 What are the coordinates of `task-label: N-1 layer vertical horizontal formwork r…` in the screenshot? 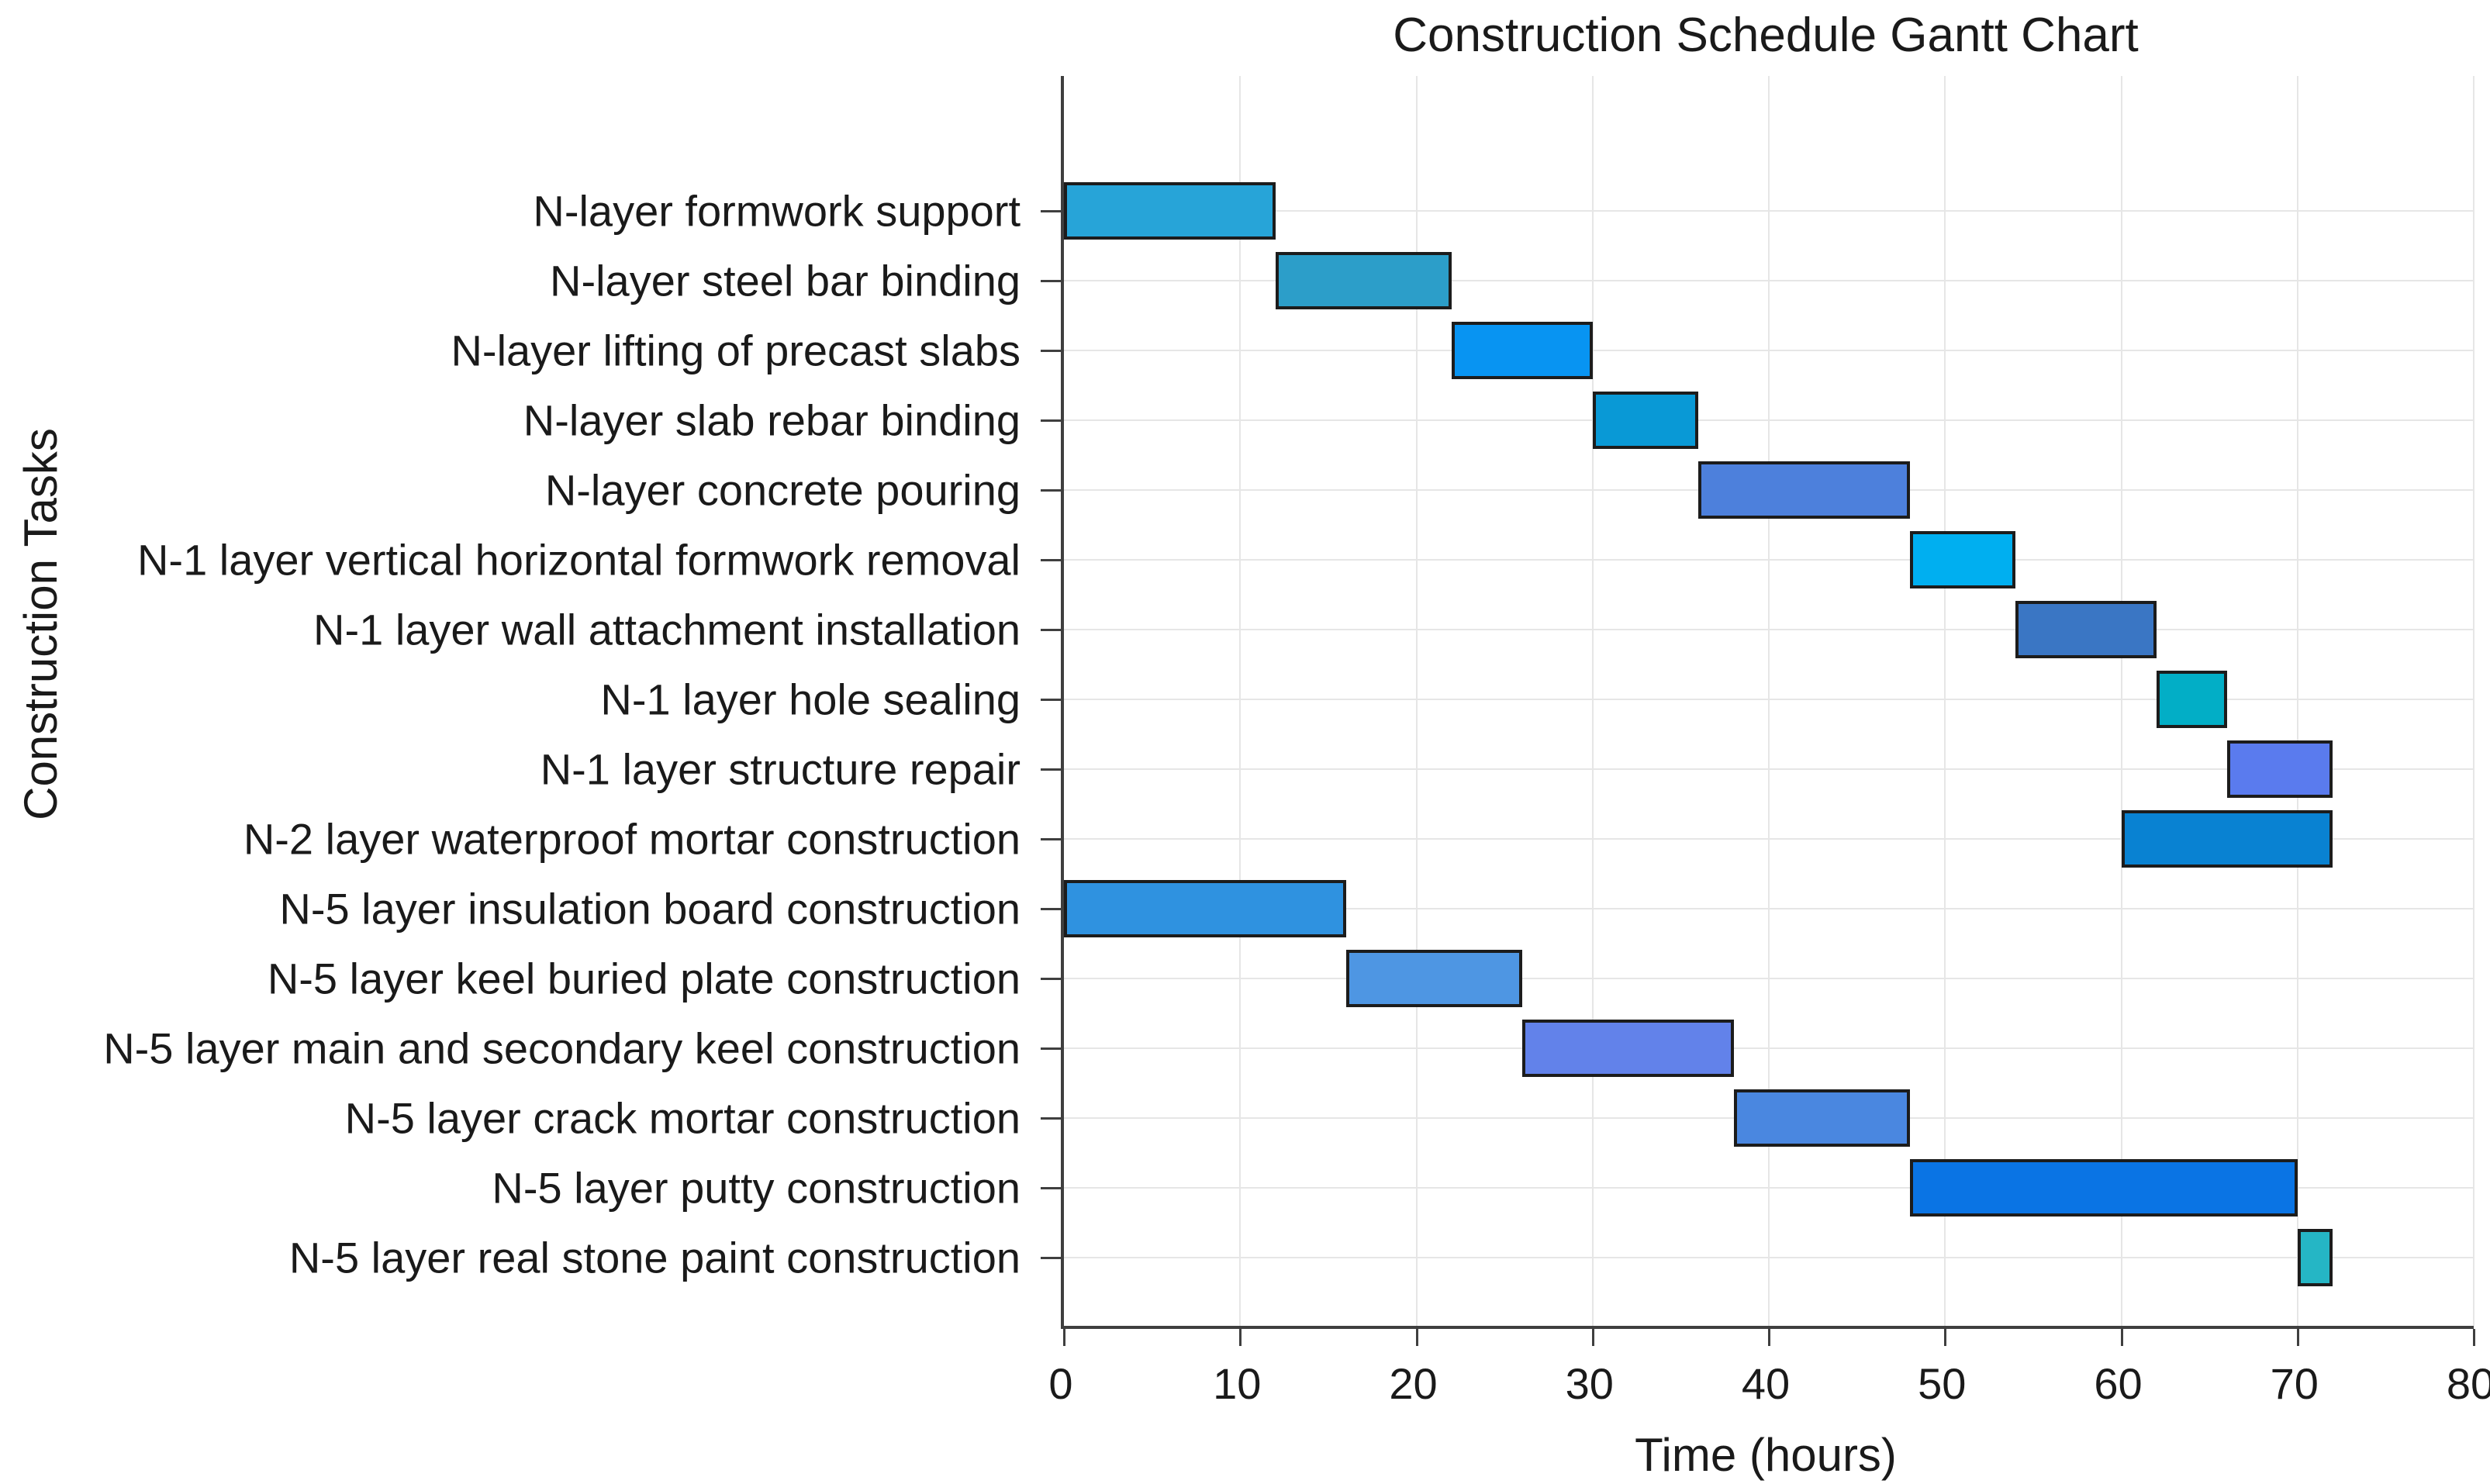 It's located at (578, 560).